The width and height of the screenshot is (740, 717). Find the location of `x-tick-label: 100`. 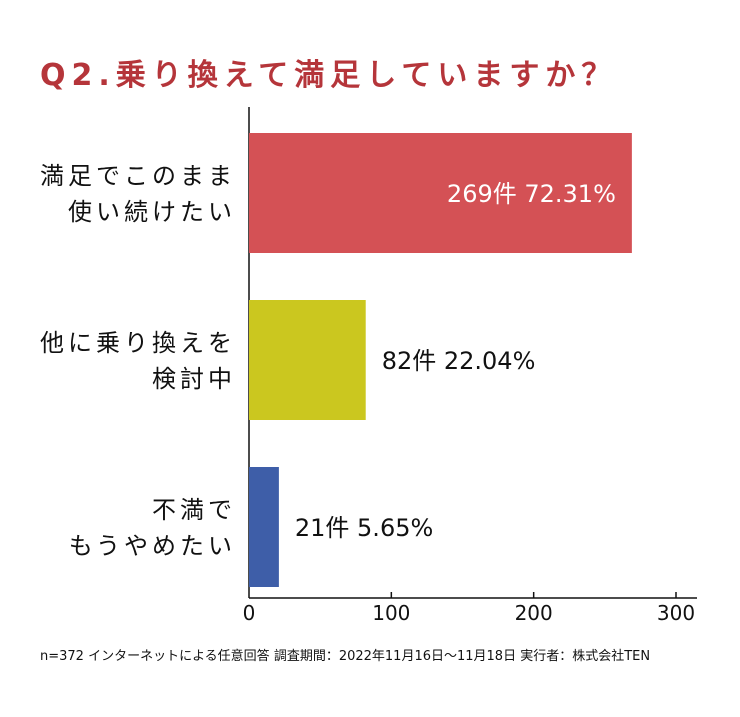

x-tick-label: 100 is located at coordinates (391, 613).